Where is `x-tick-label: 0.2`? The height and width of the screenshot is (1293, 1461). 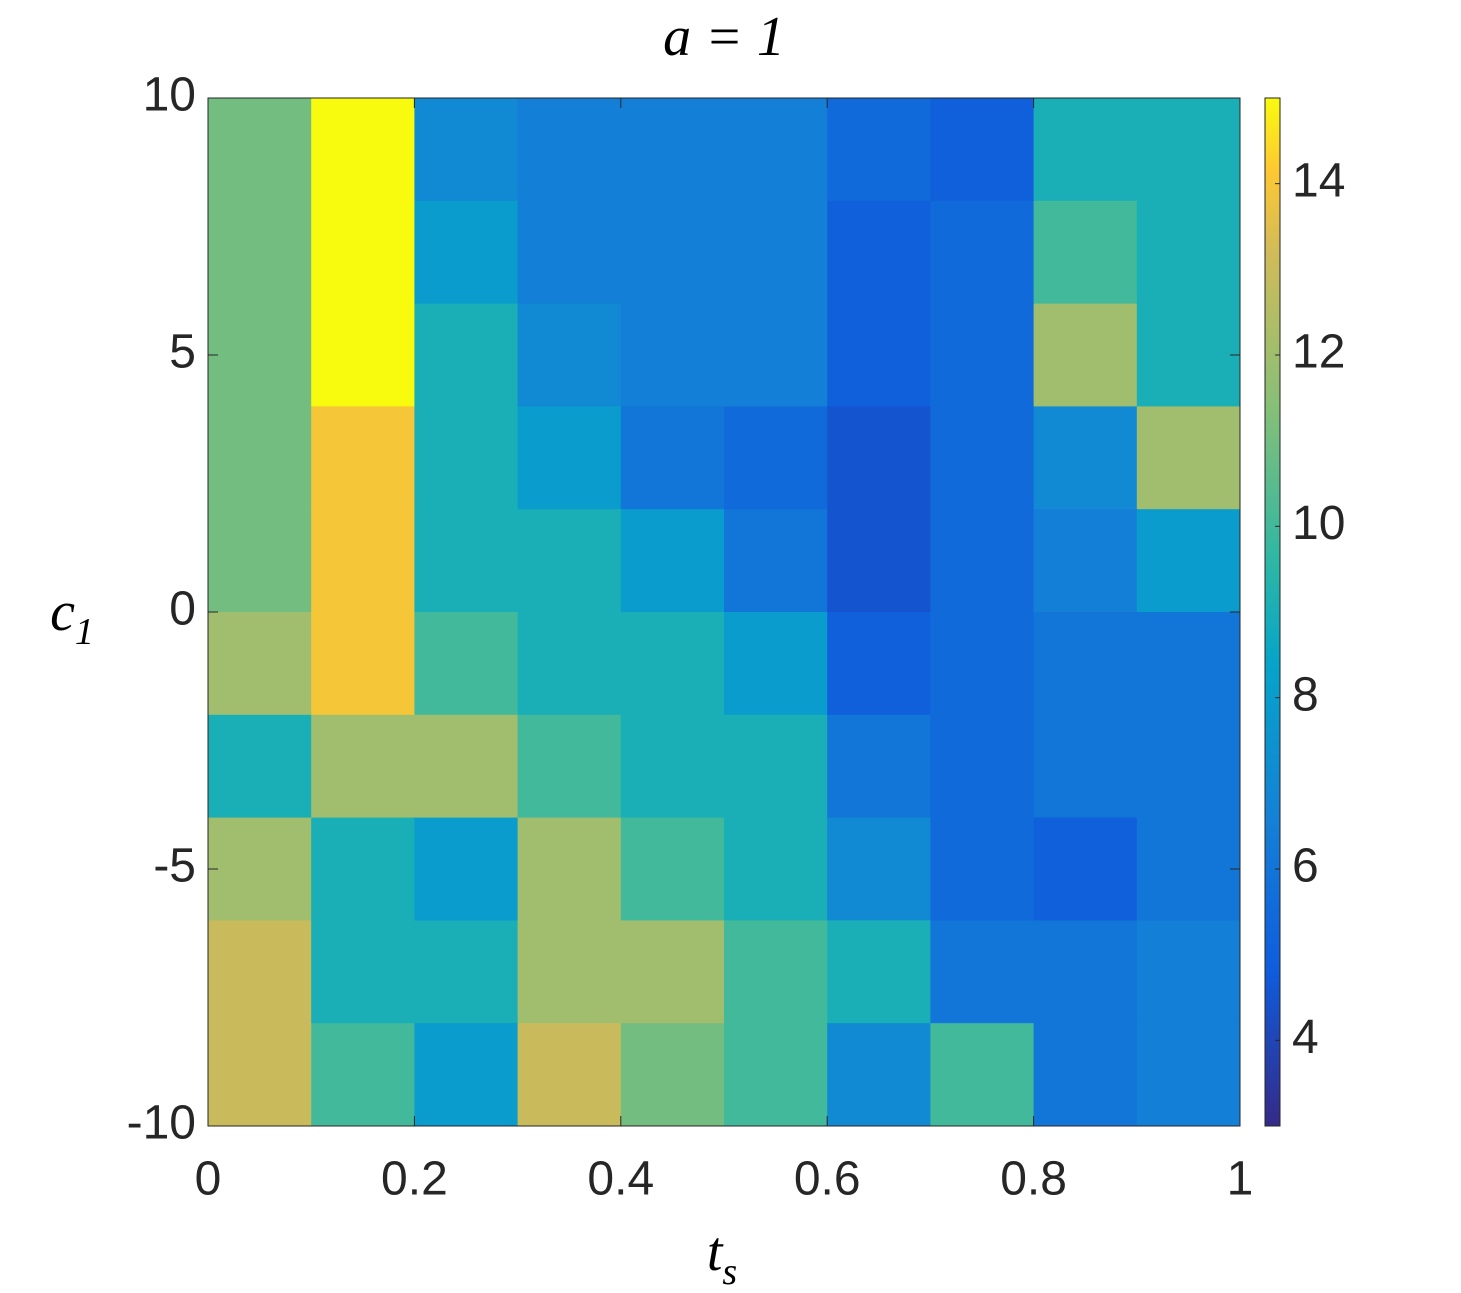
x-tick-label: 0.2 is located at coordinates (414, 1179).